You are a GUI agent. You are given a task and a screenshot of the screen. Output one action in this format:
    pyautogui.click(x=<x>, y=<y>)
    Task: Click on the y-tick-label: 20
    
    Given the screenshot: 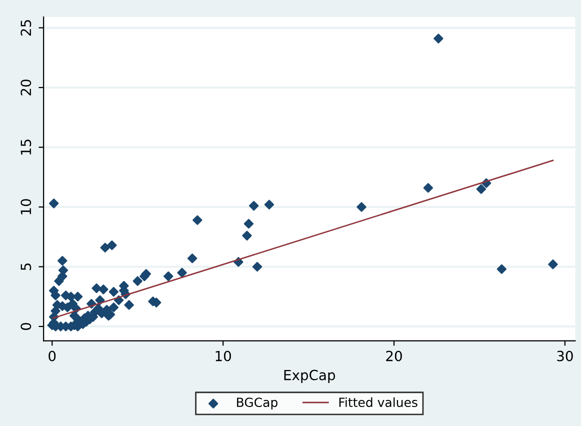 What is the action you would take?
    pyautogui.click(x=26, y=88)
    